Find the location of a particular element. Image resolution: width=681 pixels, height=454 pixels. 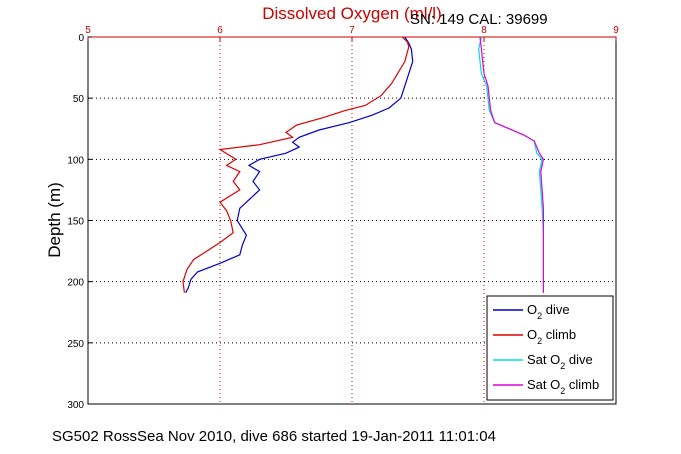

y-tick-label: 300 is located at coordinates (75, 405).